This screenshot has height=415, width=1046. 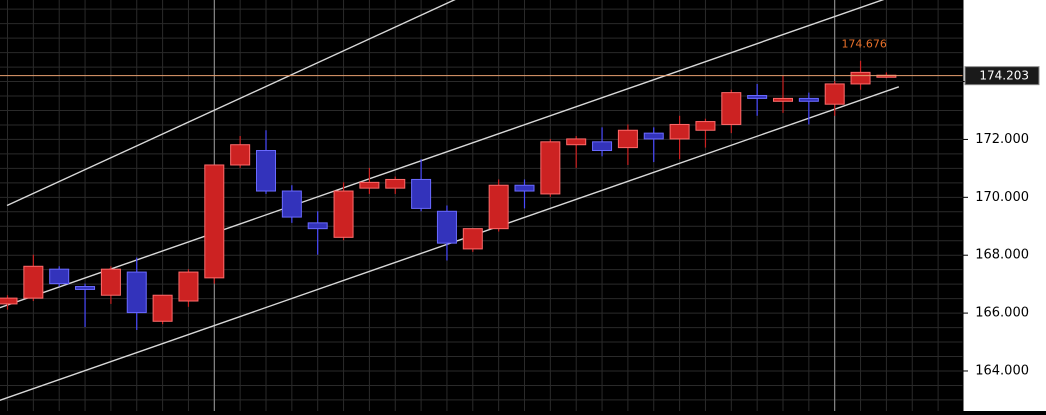 I want to click on y-axis-panel, so click(x=1004, y=205).